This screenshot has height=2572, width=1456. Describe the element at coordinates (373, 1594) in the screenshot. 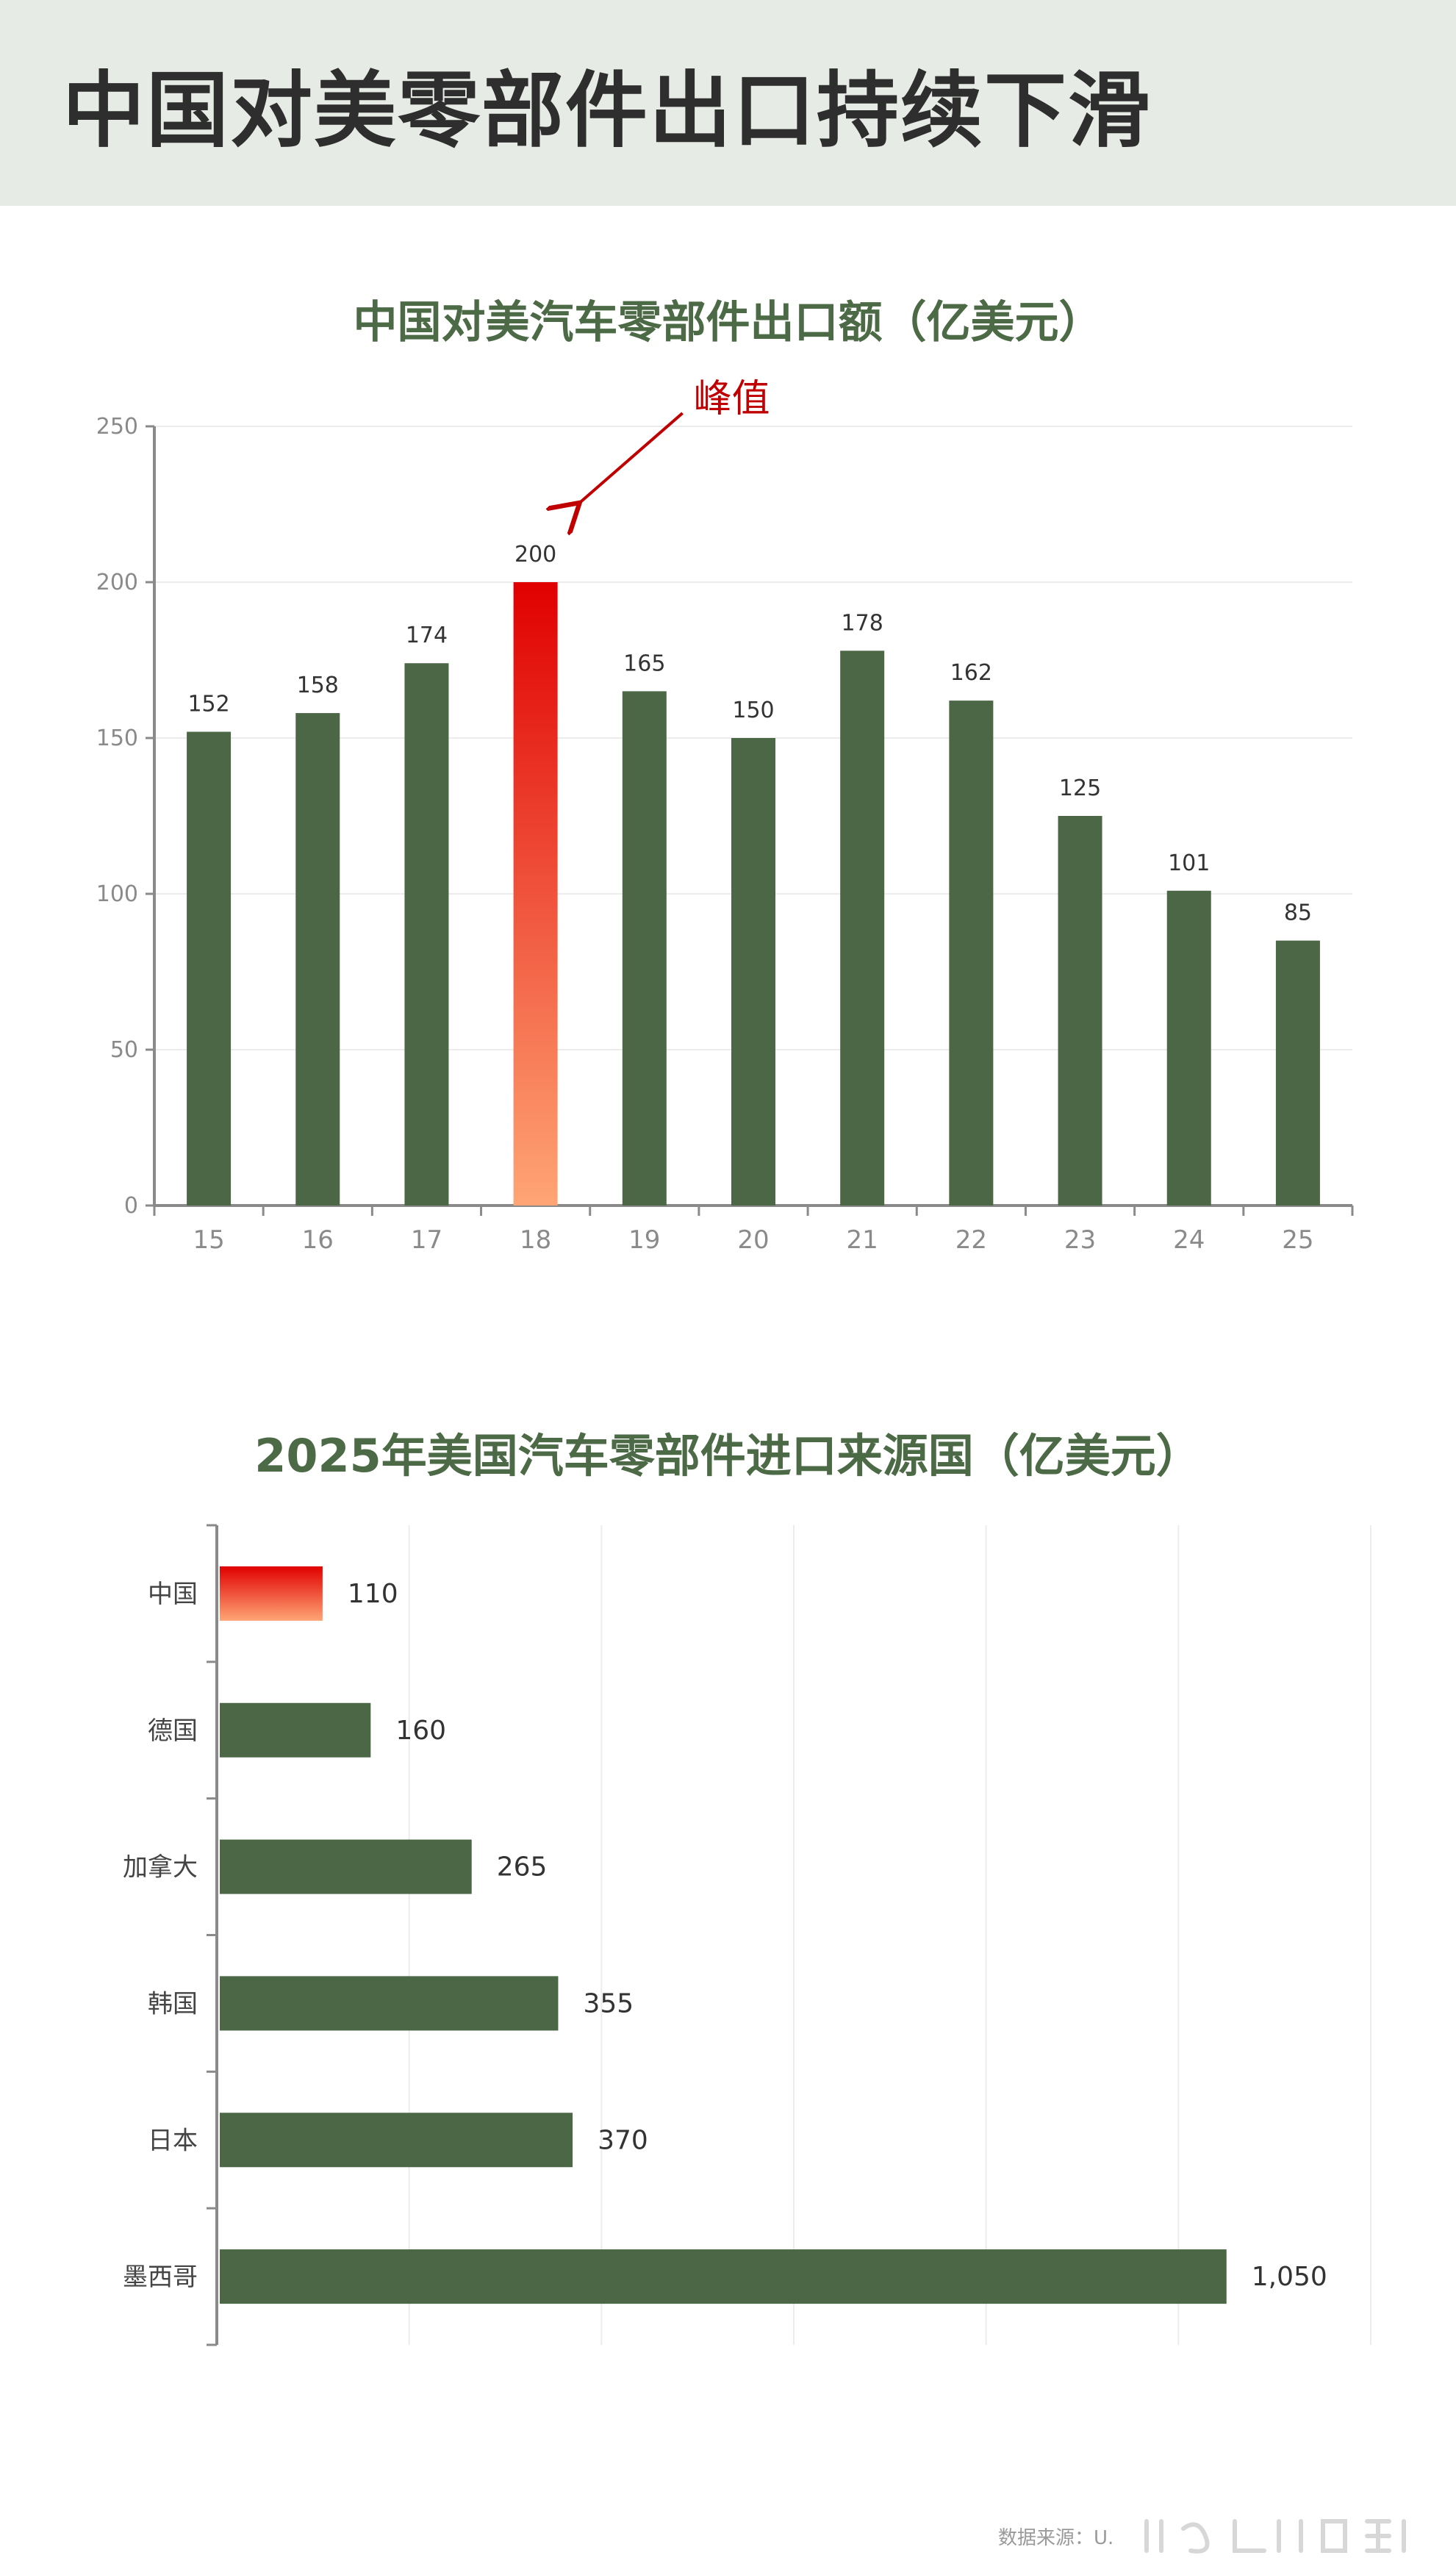

I see `data-label-中国: 110` at that location.